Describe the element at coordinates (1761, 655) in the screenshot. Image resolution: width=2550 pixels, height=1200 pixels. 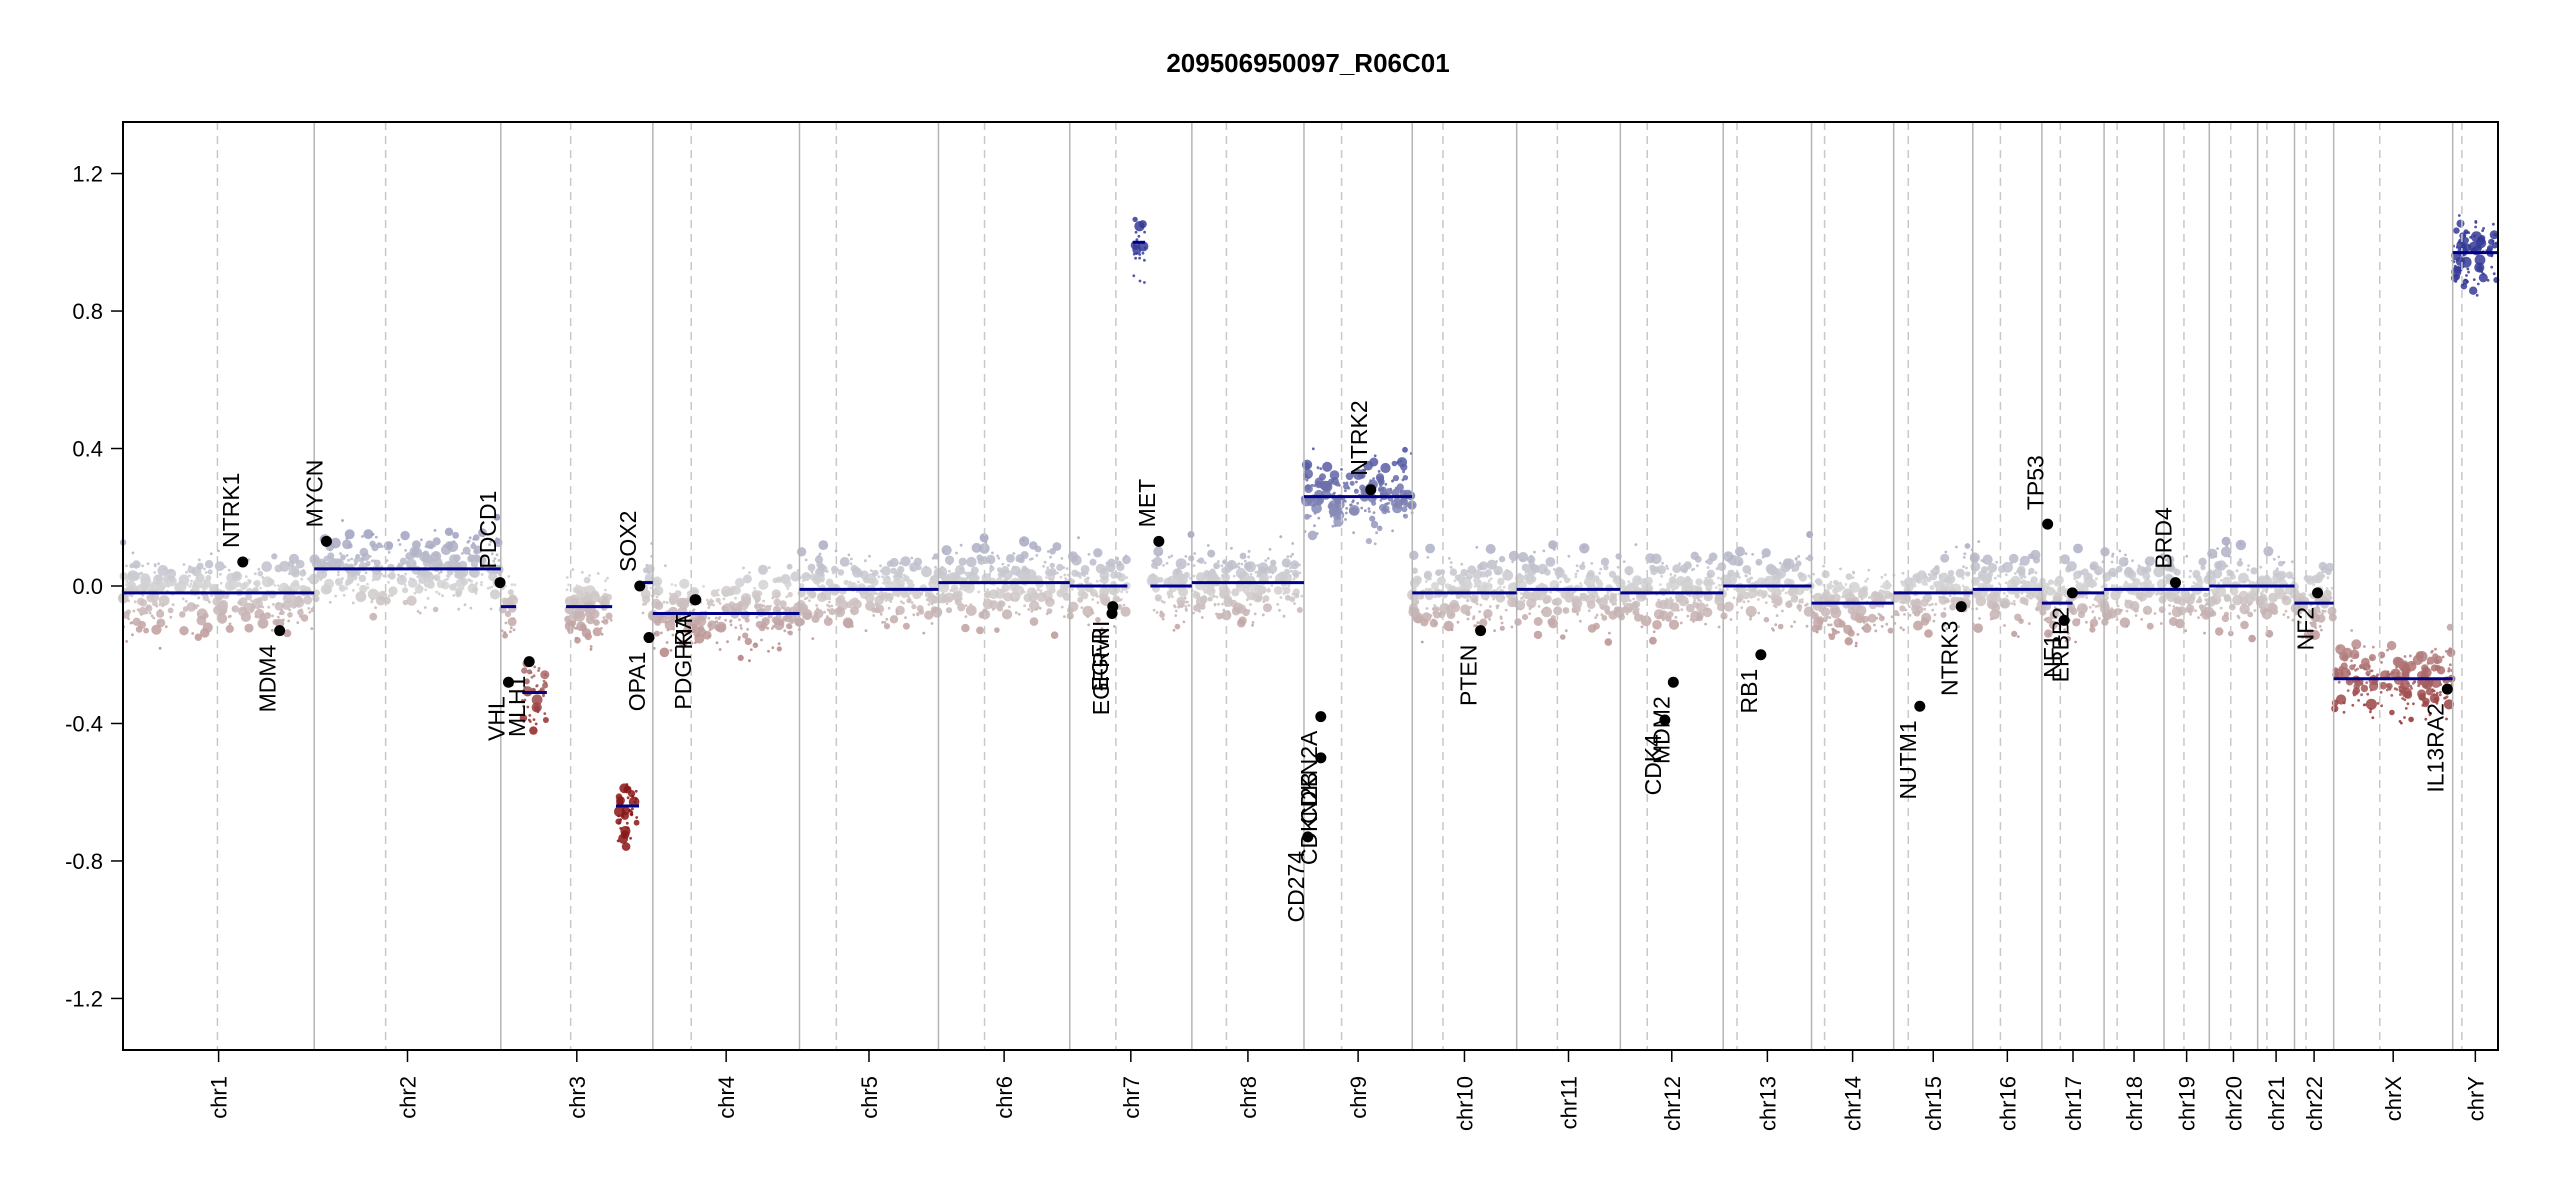
I see `gene-point` at that location.